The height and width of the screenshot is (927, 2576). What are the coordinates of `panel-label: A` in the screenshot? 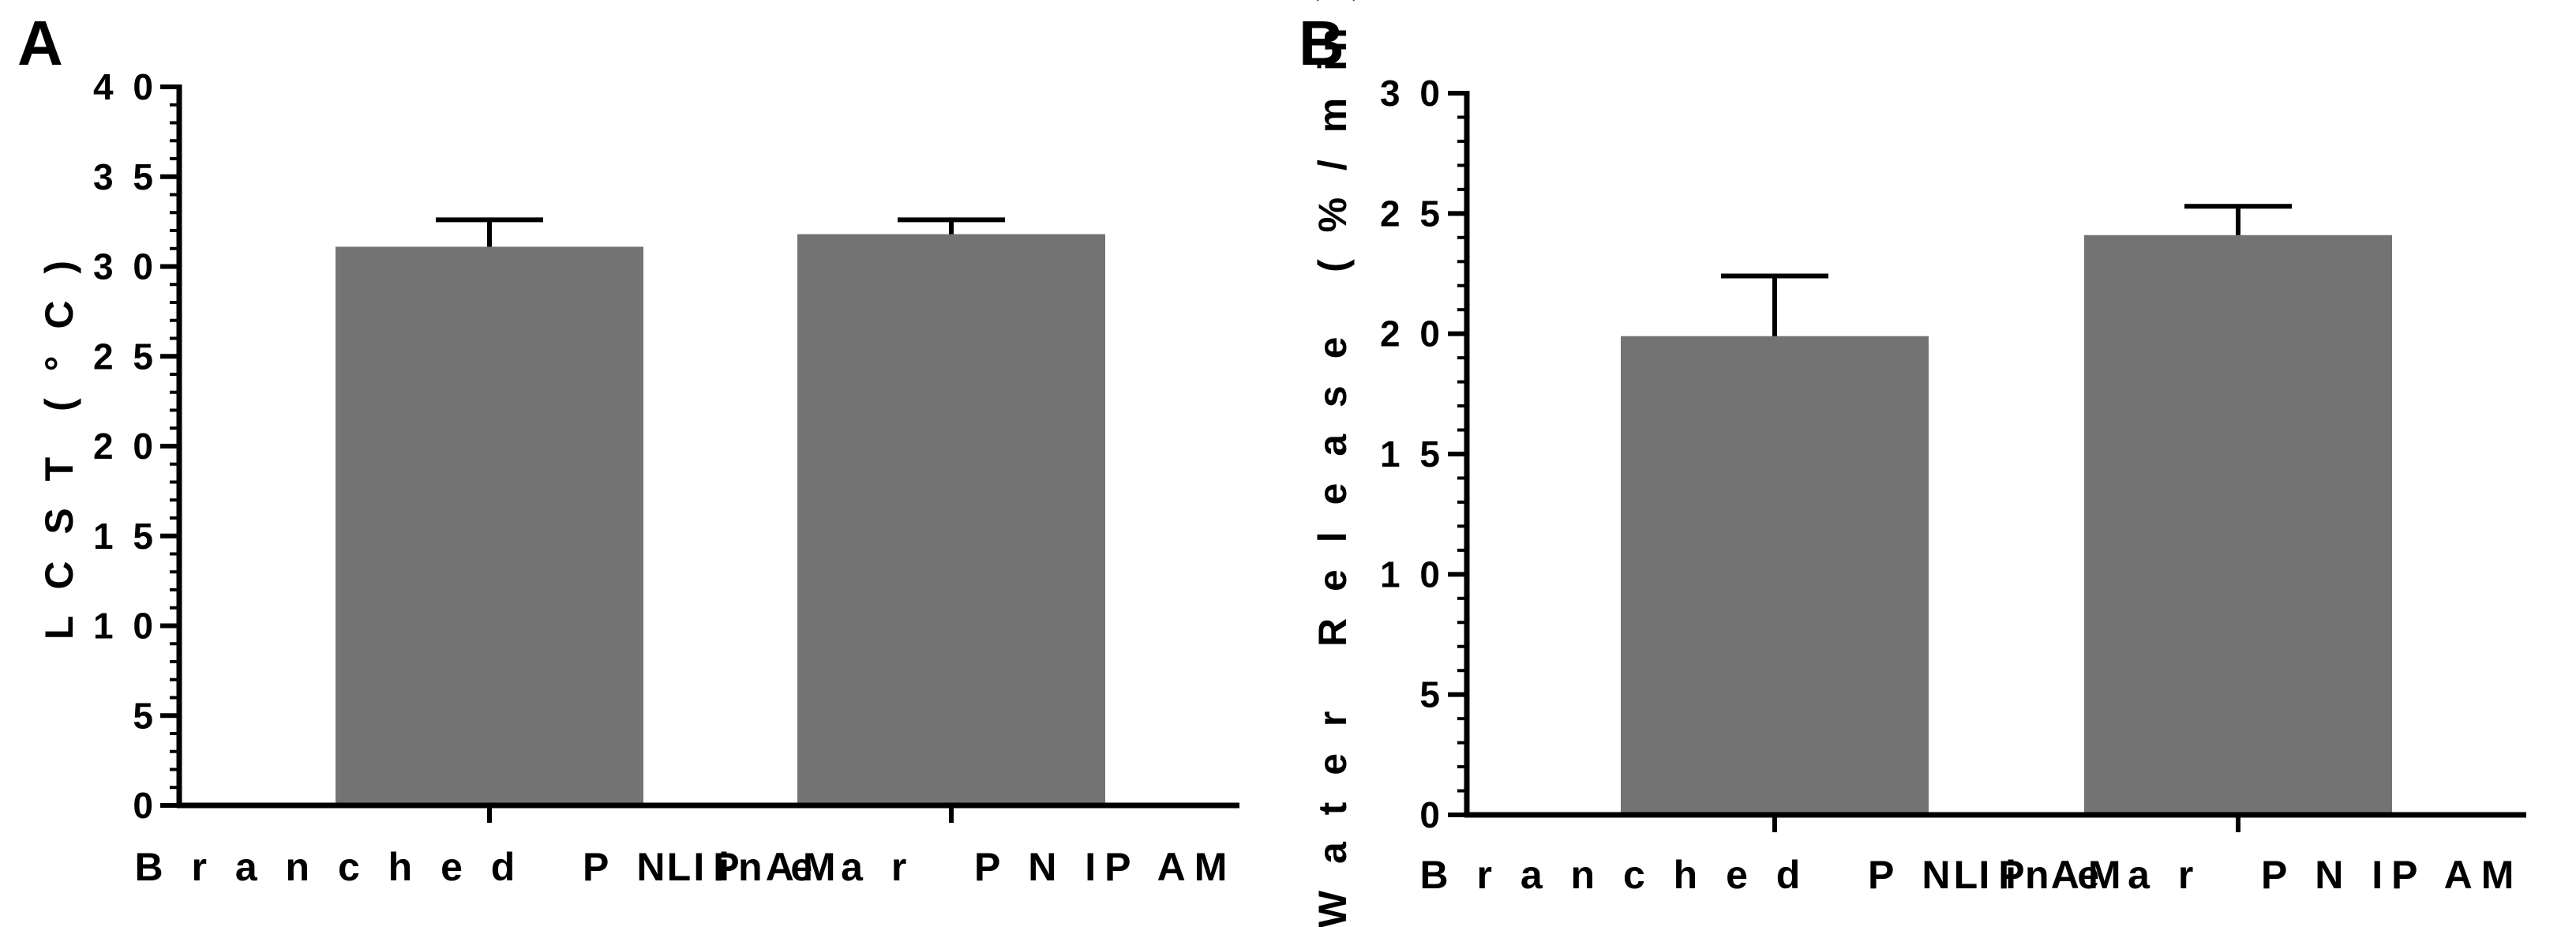 It's located at (40, 43).